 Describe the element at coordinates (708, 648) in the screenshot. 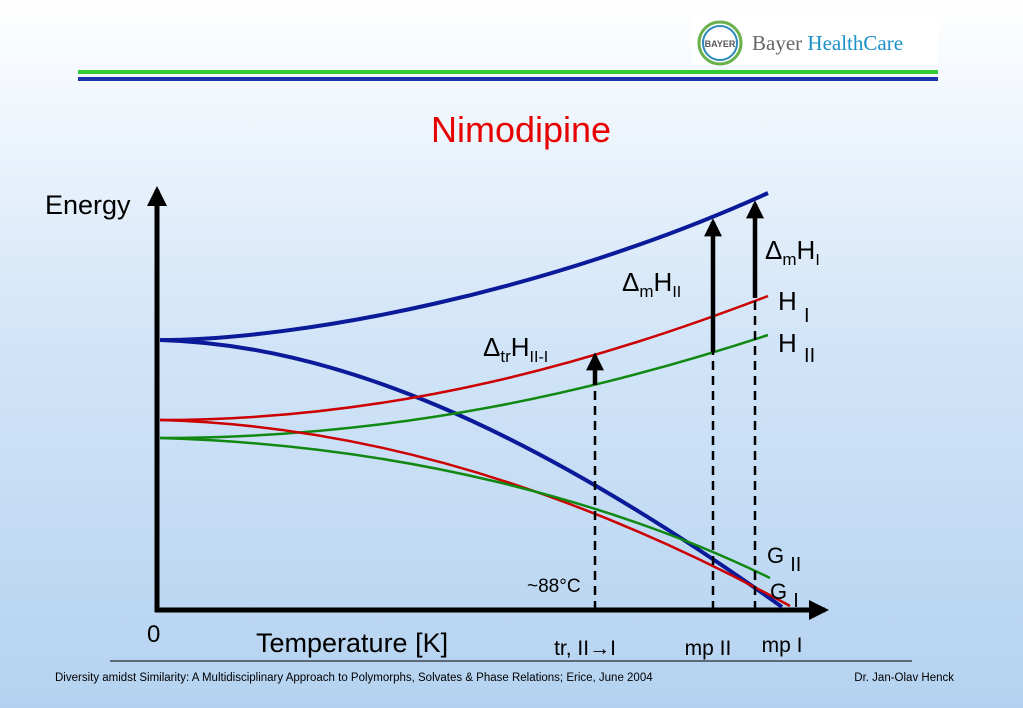

I see `x-mark-label: mp II` at that location.